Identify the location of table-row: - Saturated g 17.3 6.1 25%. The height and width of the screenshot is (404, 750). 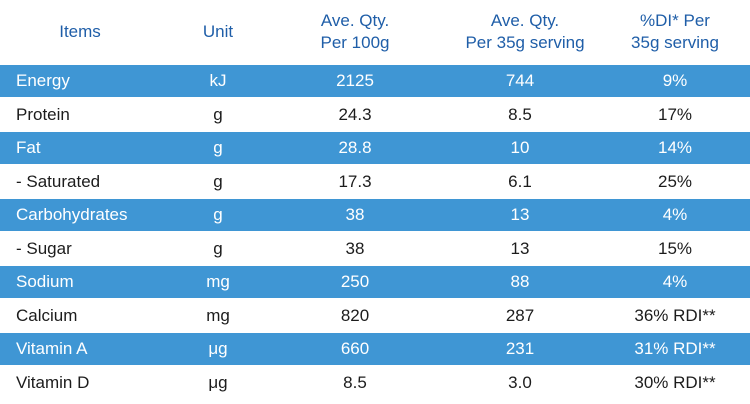
(375, 182).